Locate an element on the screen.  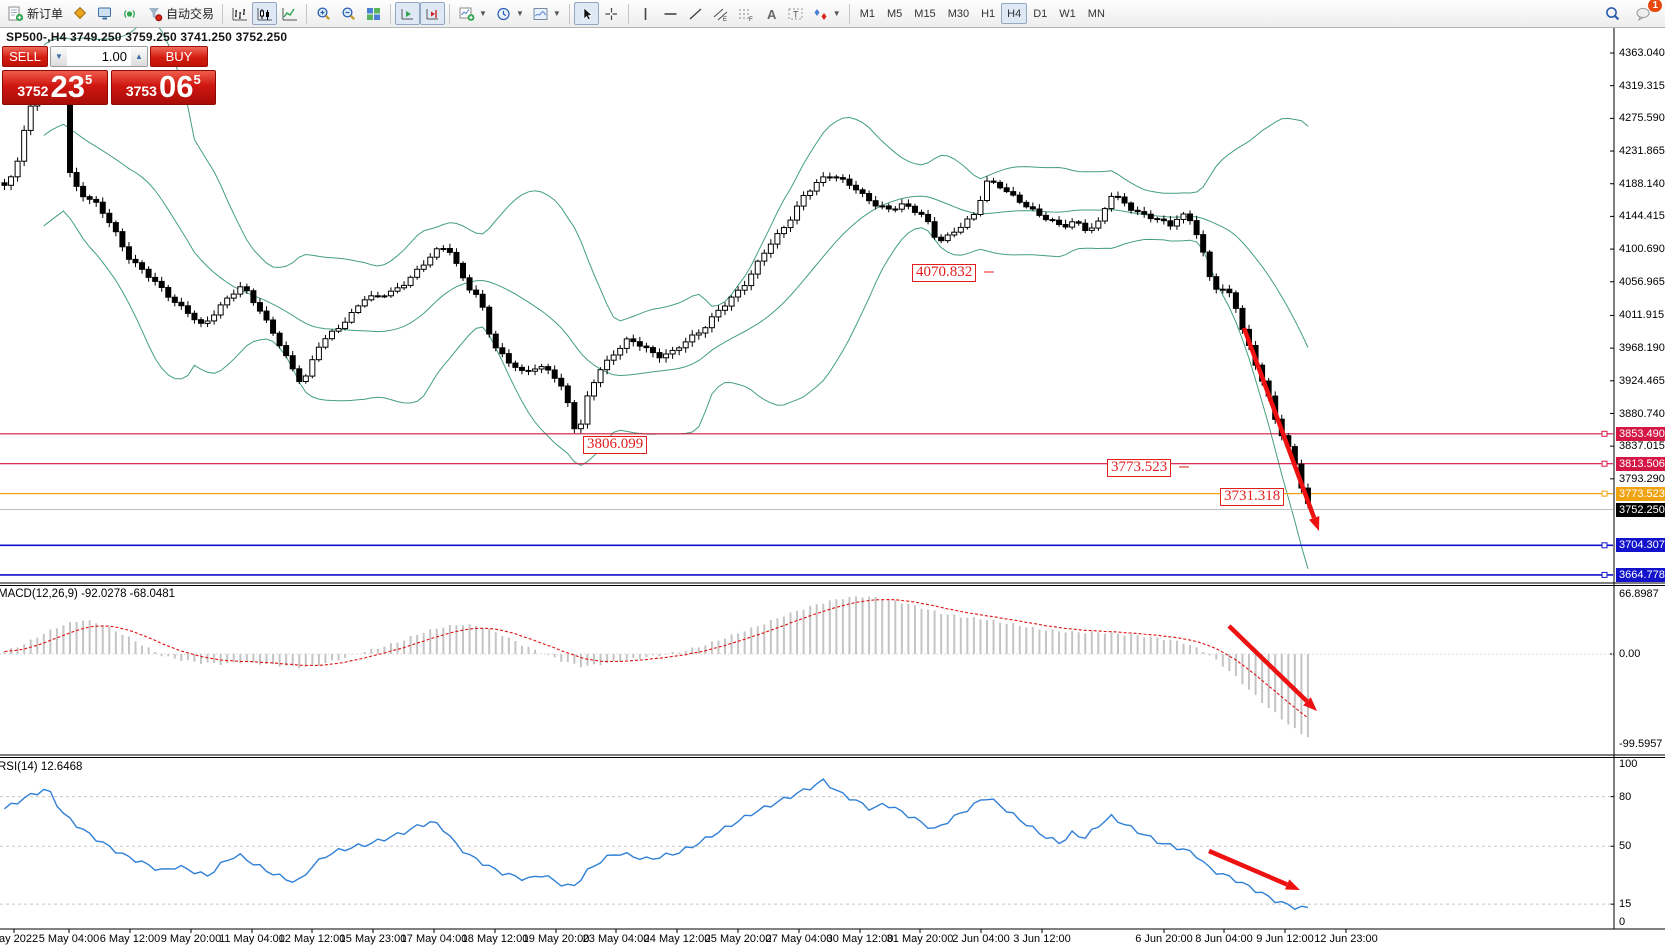
timeframe-h1-button: H1 is located at coordinates (988, 13).